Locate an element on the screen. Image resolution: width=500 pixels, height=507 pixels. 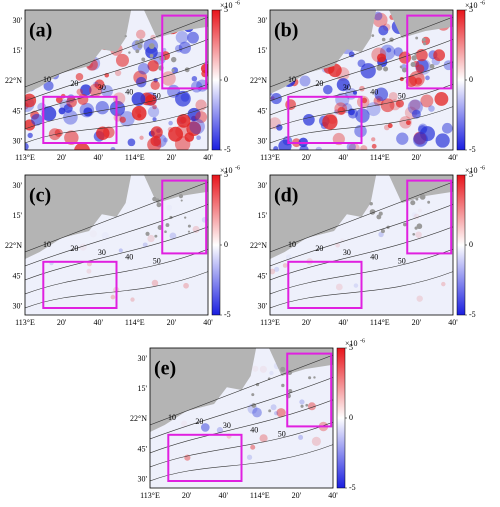
colorbar-exponent: -6 is located at coordinates (237, 168).